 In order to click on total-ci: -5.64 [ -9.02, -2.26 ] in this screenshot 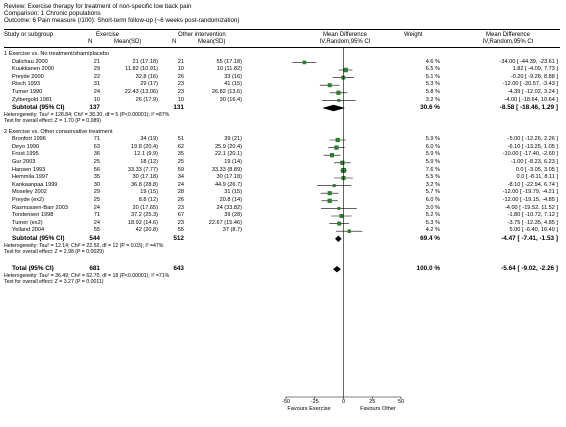, I will do `click(529, 269)`.